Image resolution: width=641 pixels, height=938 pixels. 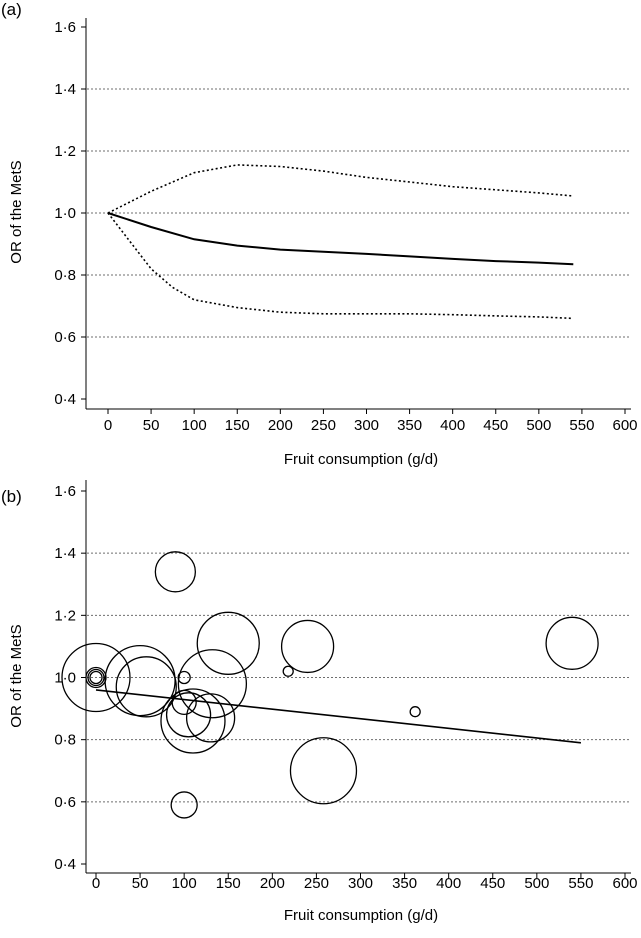 I want to click on panel-b-y-tick-label: 0·4, so click(x=65, y=864).